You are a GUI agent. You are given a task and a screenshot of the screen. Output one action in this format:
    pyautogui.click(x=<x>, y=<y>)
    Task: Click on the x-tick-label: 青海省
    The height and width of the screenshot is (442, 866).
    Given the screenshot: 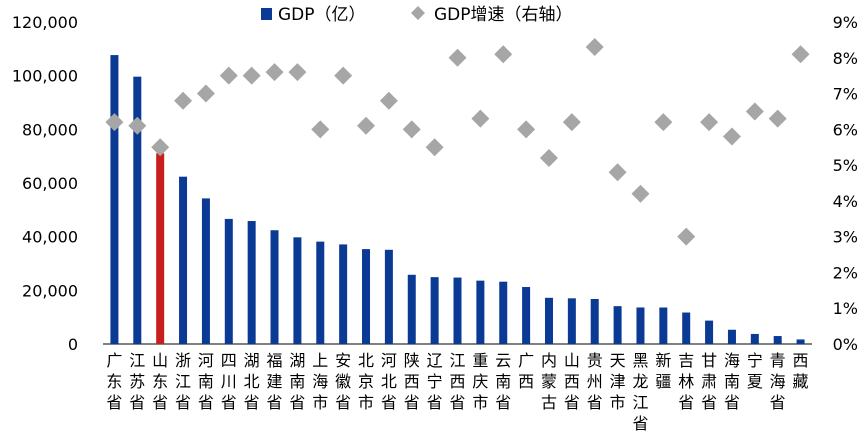 What is the action you would take?
    pyautogui.click(x=778, y=381)
    